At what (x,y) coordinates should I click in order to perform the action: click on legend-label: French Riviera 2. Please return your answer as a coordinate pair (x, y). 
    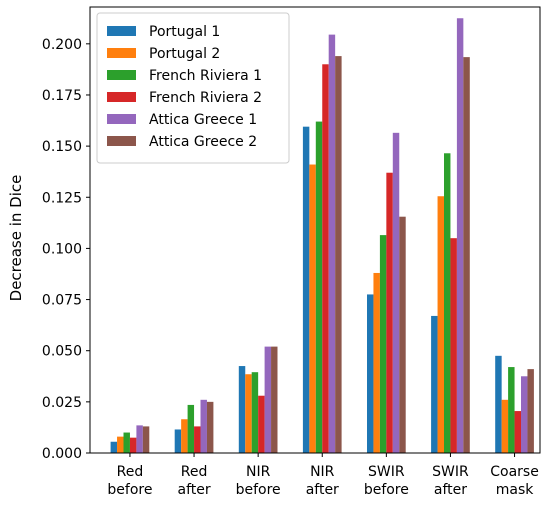
    Looking at the image, I should click on (205, 98).